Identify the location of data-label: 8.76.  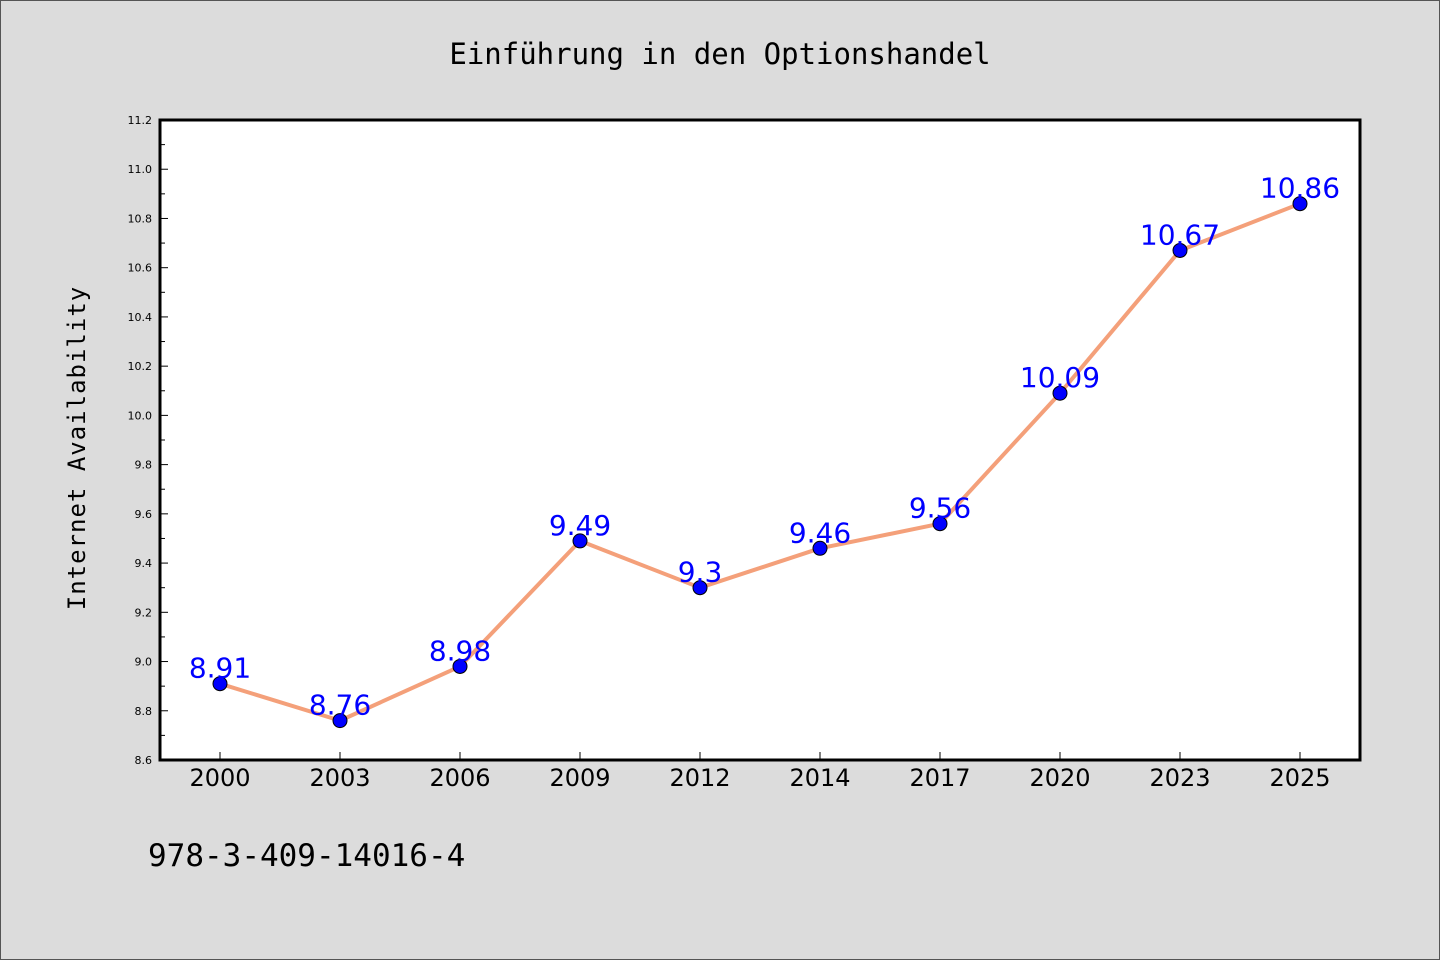
(340, 705).